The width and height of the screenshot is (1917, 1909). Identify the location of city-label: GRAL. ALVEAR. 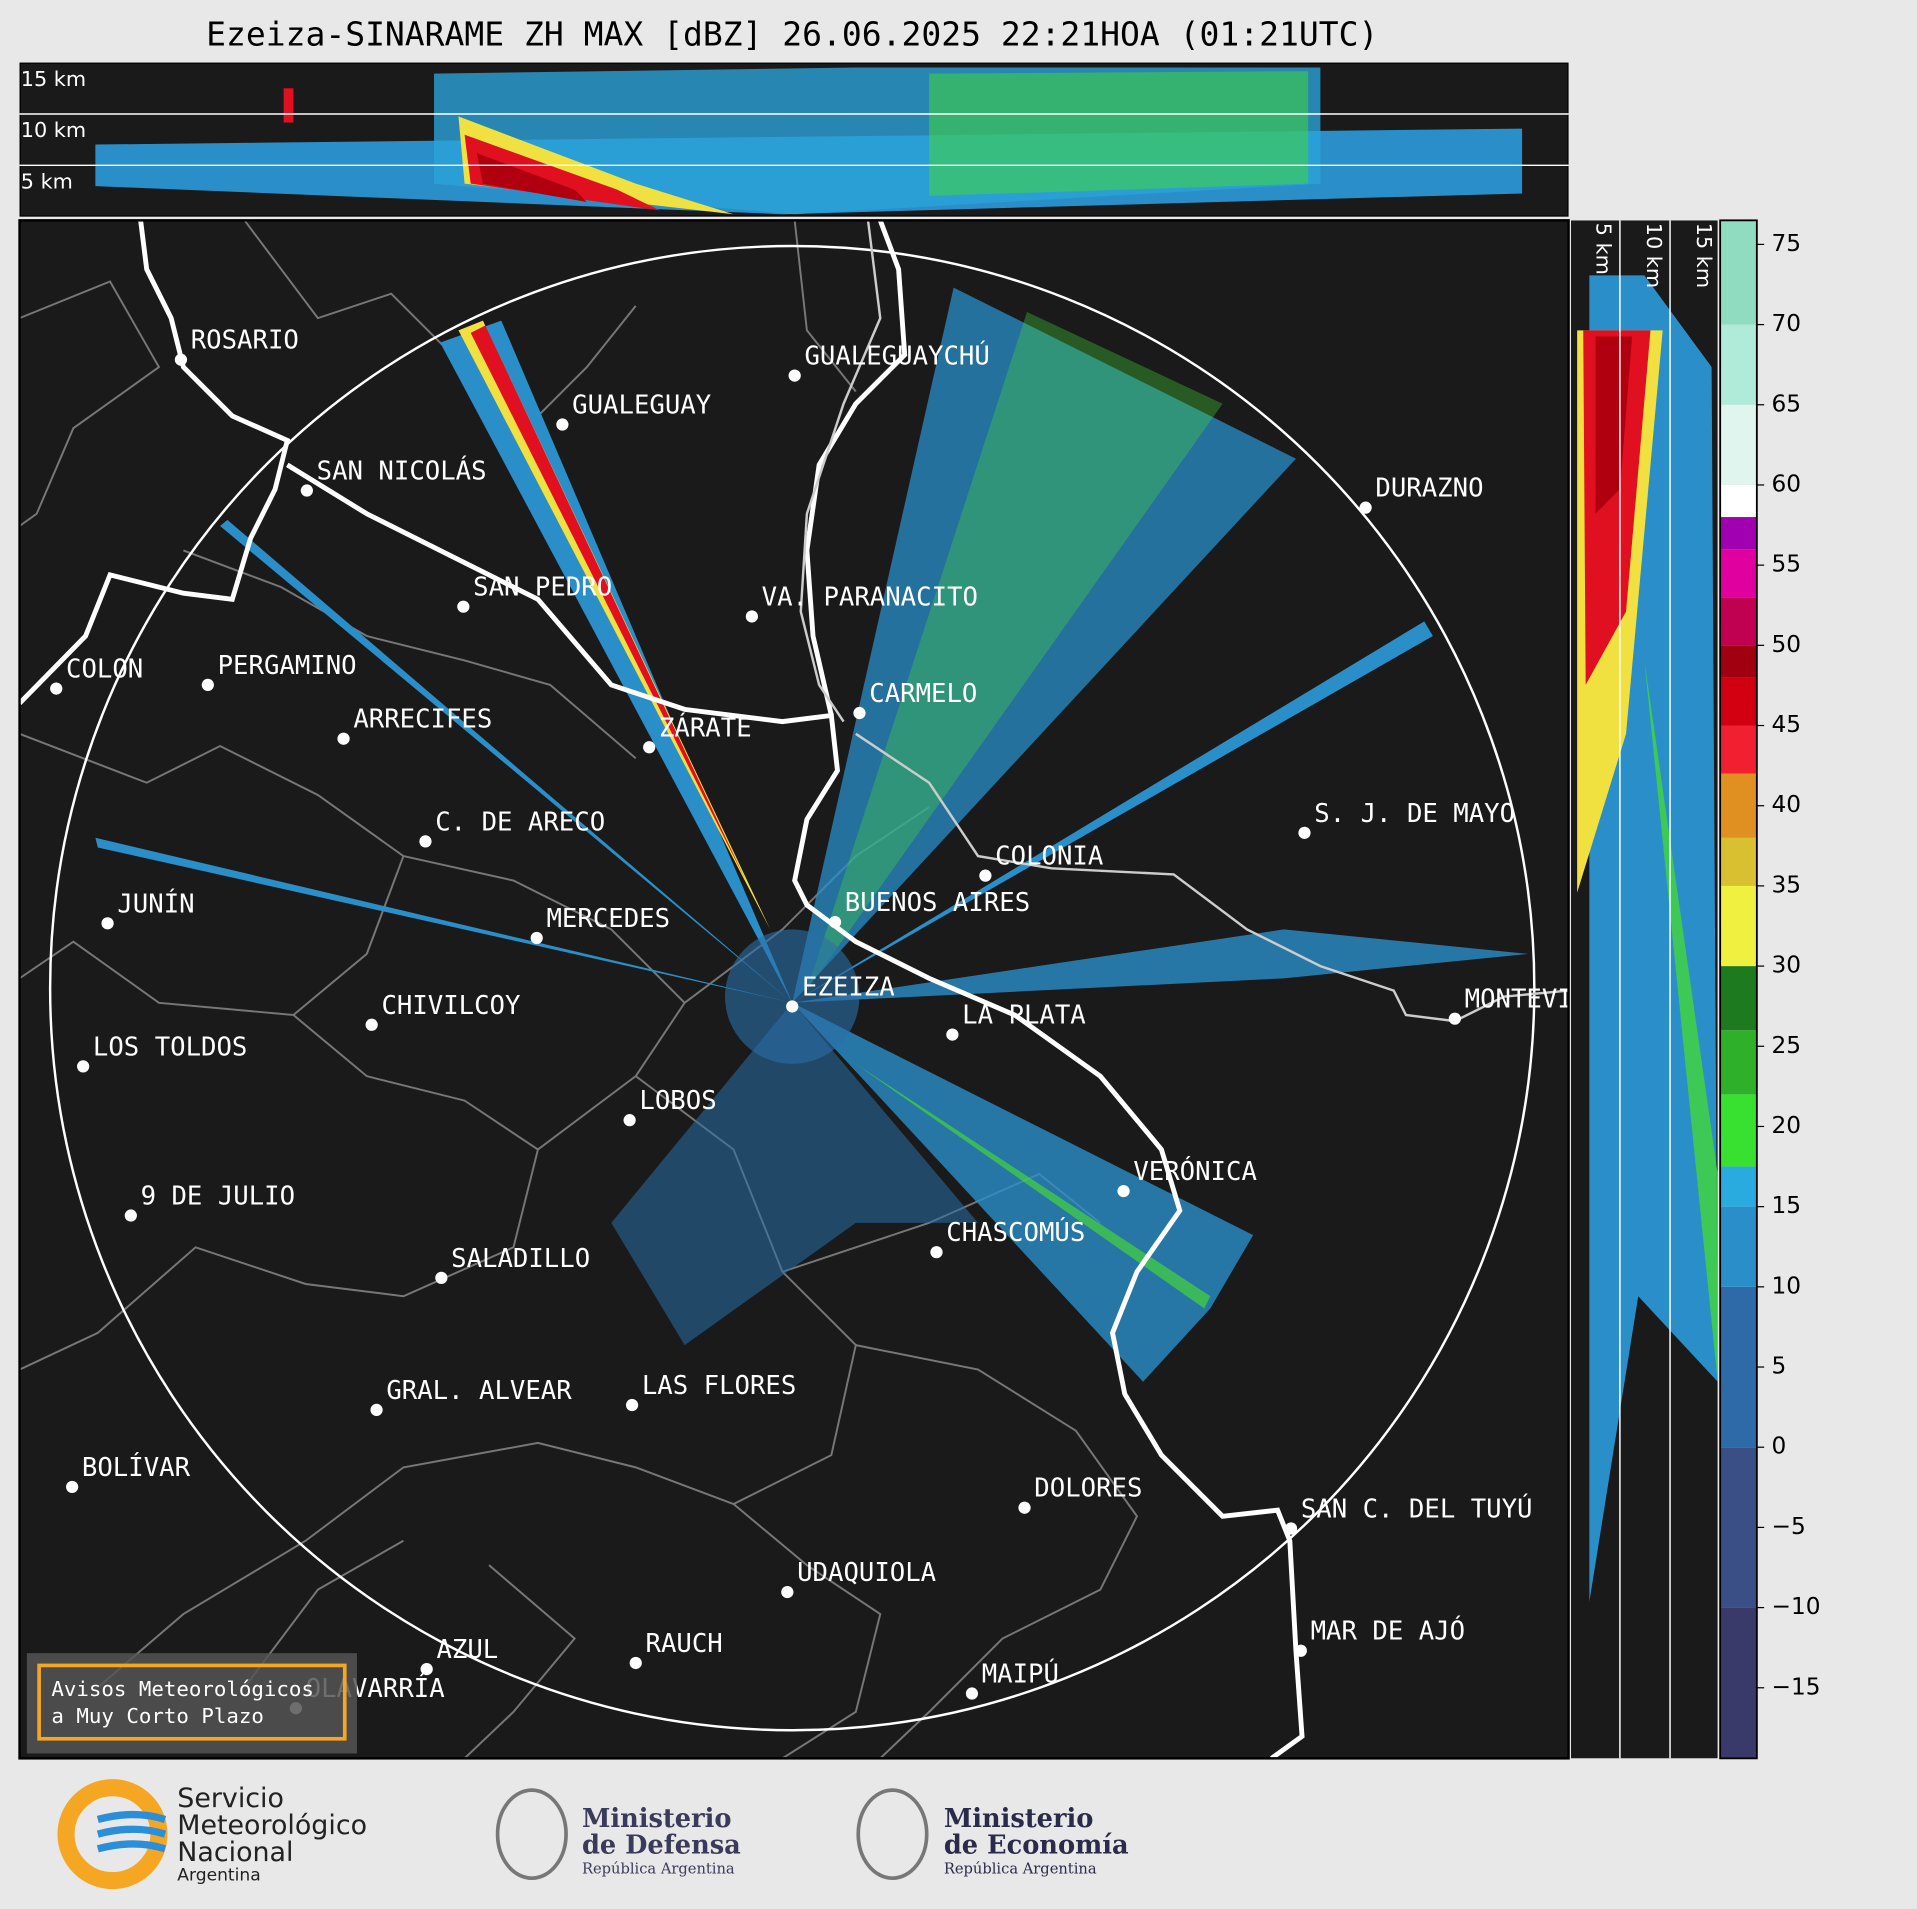
(479, 1391).